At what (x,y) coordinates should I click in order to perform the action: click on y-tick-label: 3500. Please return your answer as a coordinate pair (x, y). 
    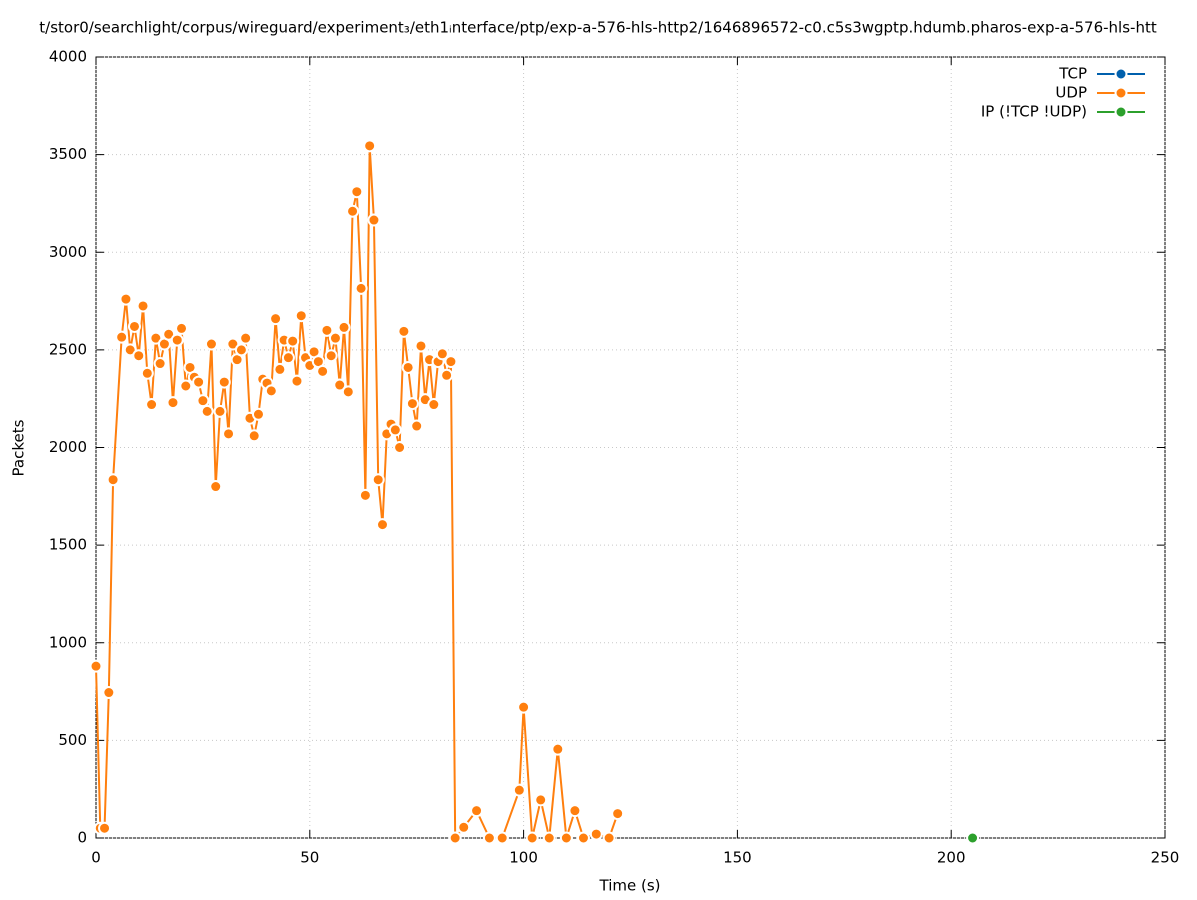
    Looking at the image, I should click on (68, 154).